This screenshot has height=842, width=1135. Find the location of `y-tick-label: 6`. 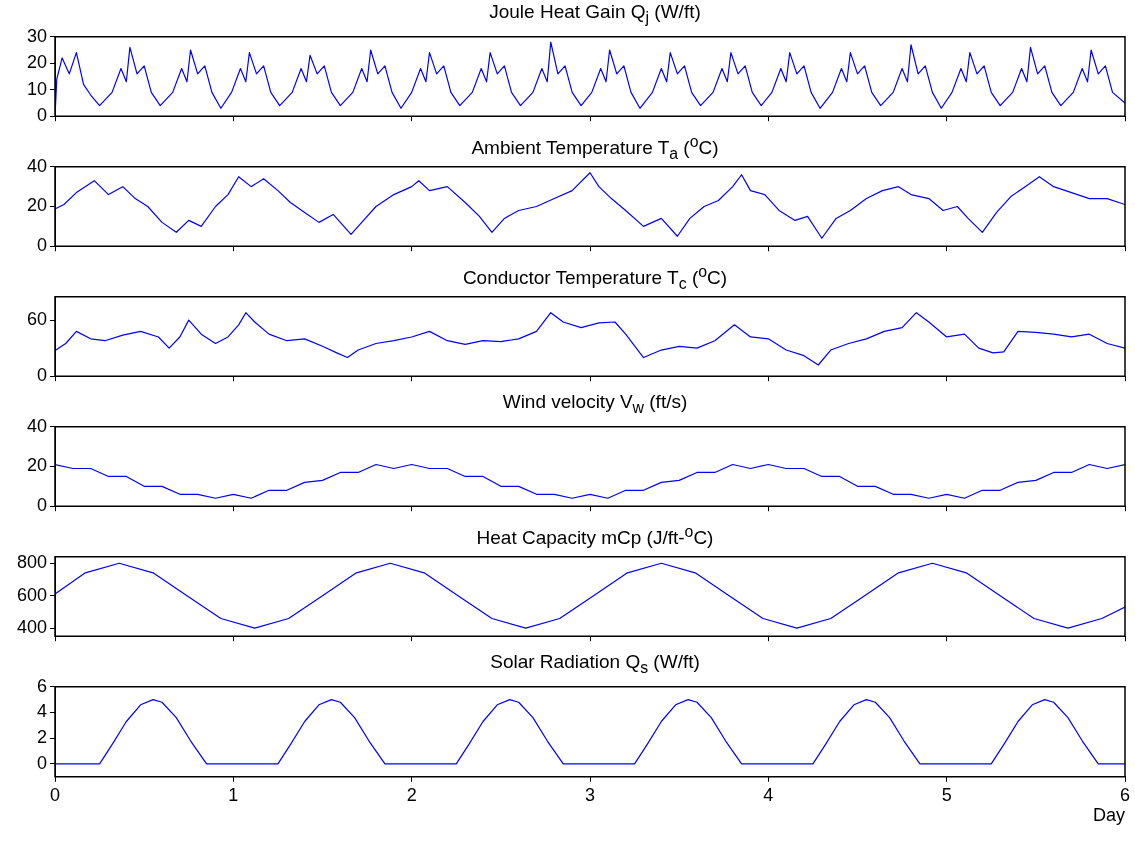

y-tick-label: 6 is located at coordinates (41, 685).